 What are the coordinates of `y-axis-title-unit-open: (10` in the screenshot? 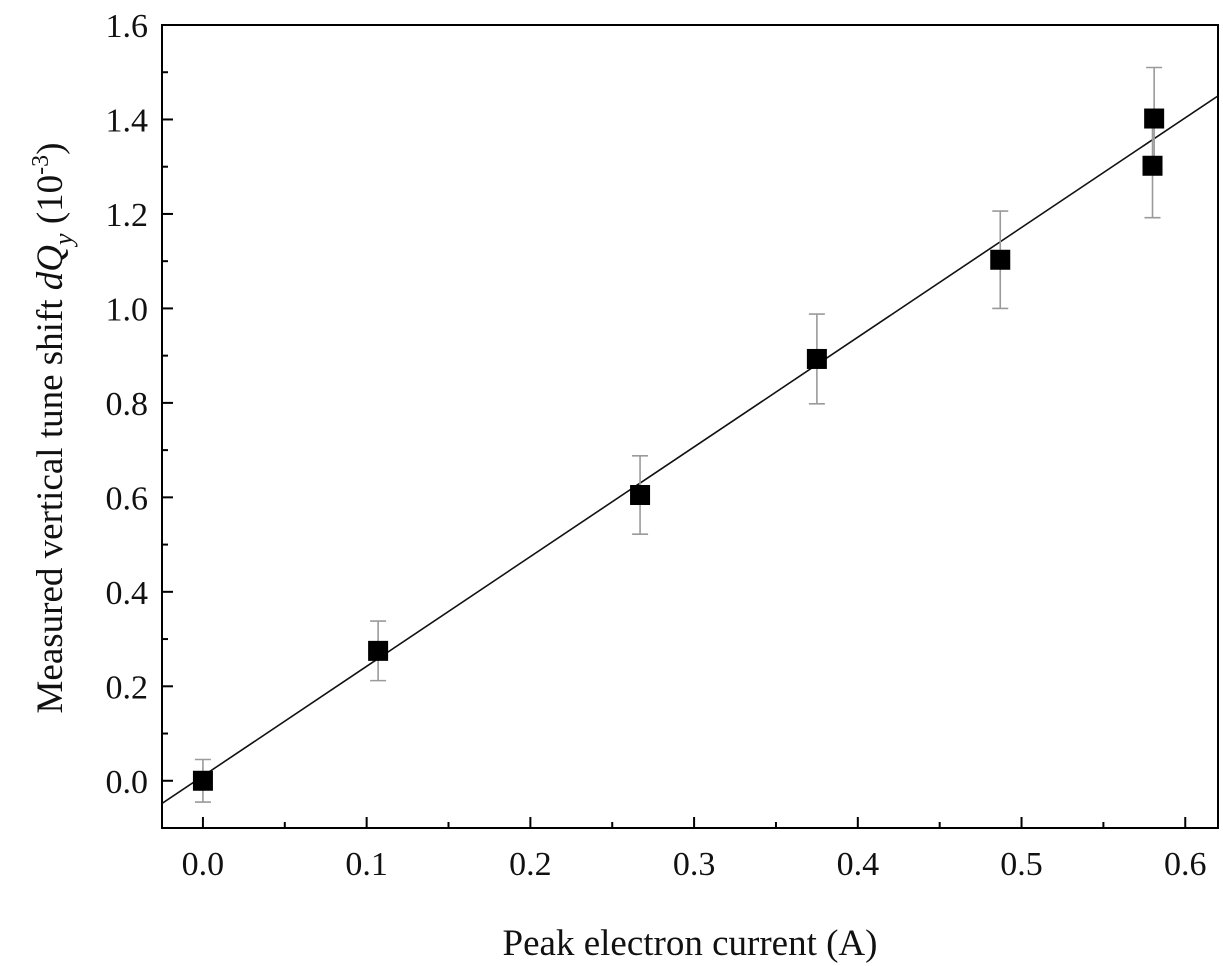 It's located at (50, 204).